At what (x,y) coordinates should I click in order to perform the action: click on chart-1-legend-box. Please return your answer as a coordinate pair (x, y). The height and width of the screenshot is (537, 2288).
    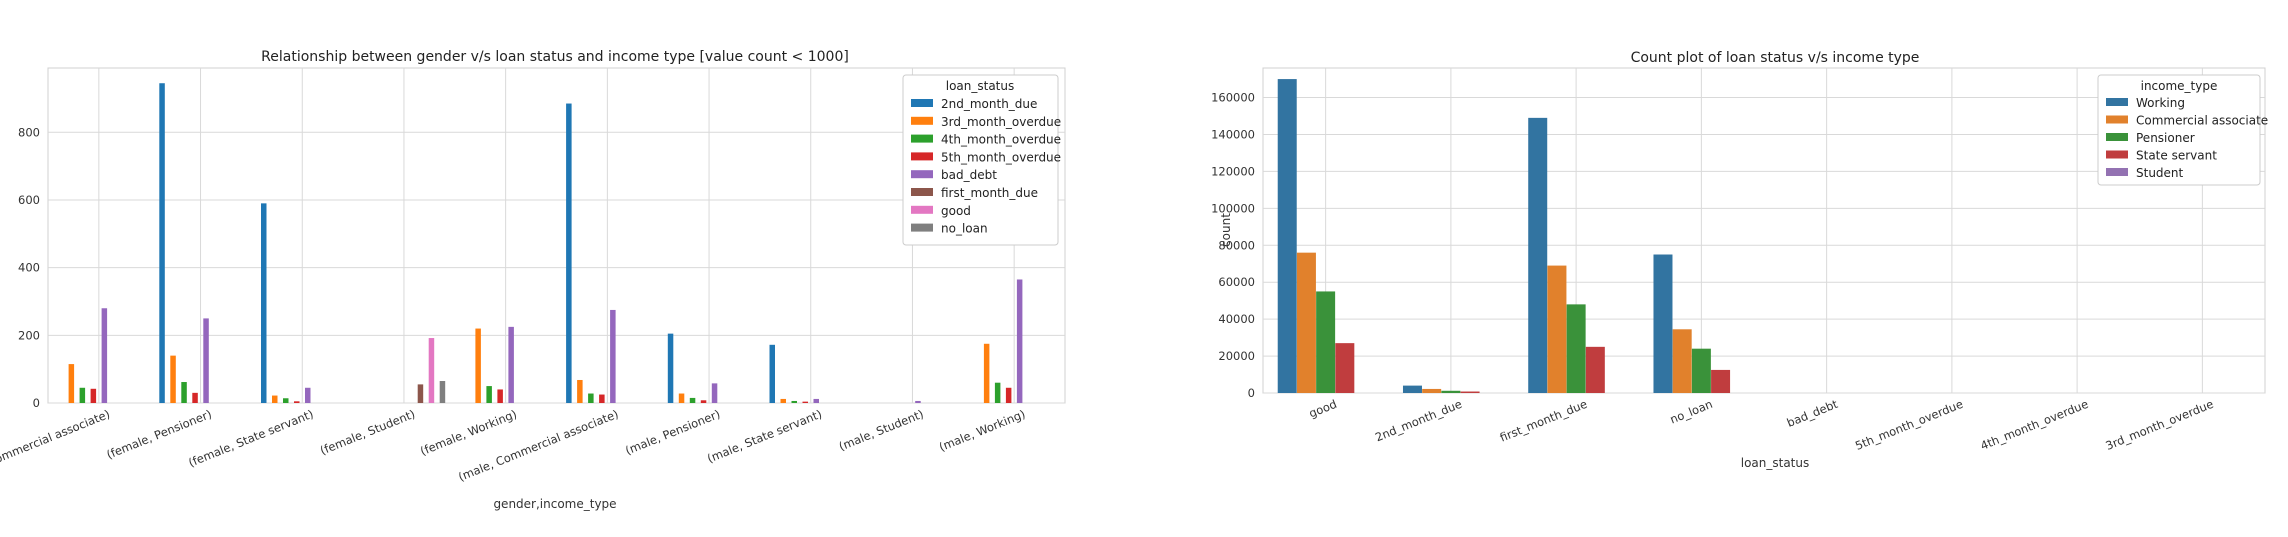
    Looking at the image, I should click on (980, 160).